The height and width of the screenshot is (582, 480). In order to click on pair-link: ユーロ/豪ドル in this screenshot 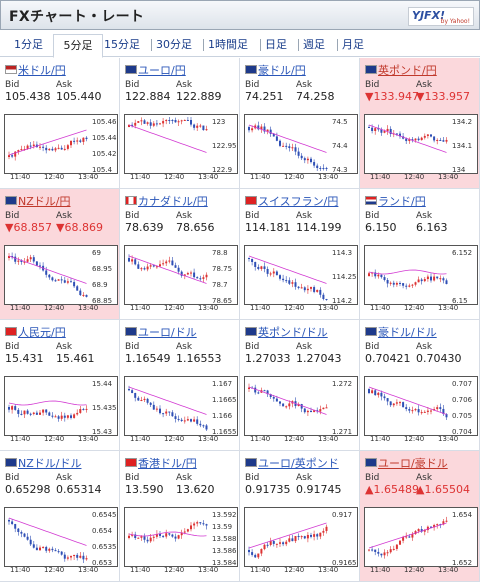, I will do `click(413, 463)`.